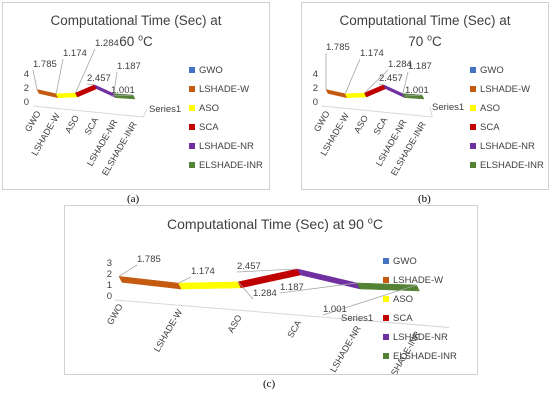  Describe the element at coordinates (355, 95) in the screenshot. I see `chart-b-segment-aso` at that location.